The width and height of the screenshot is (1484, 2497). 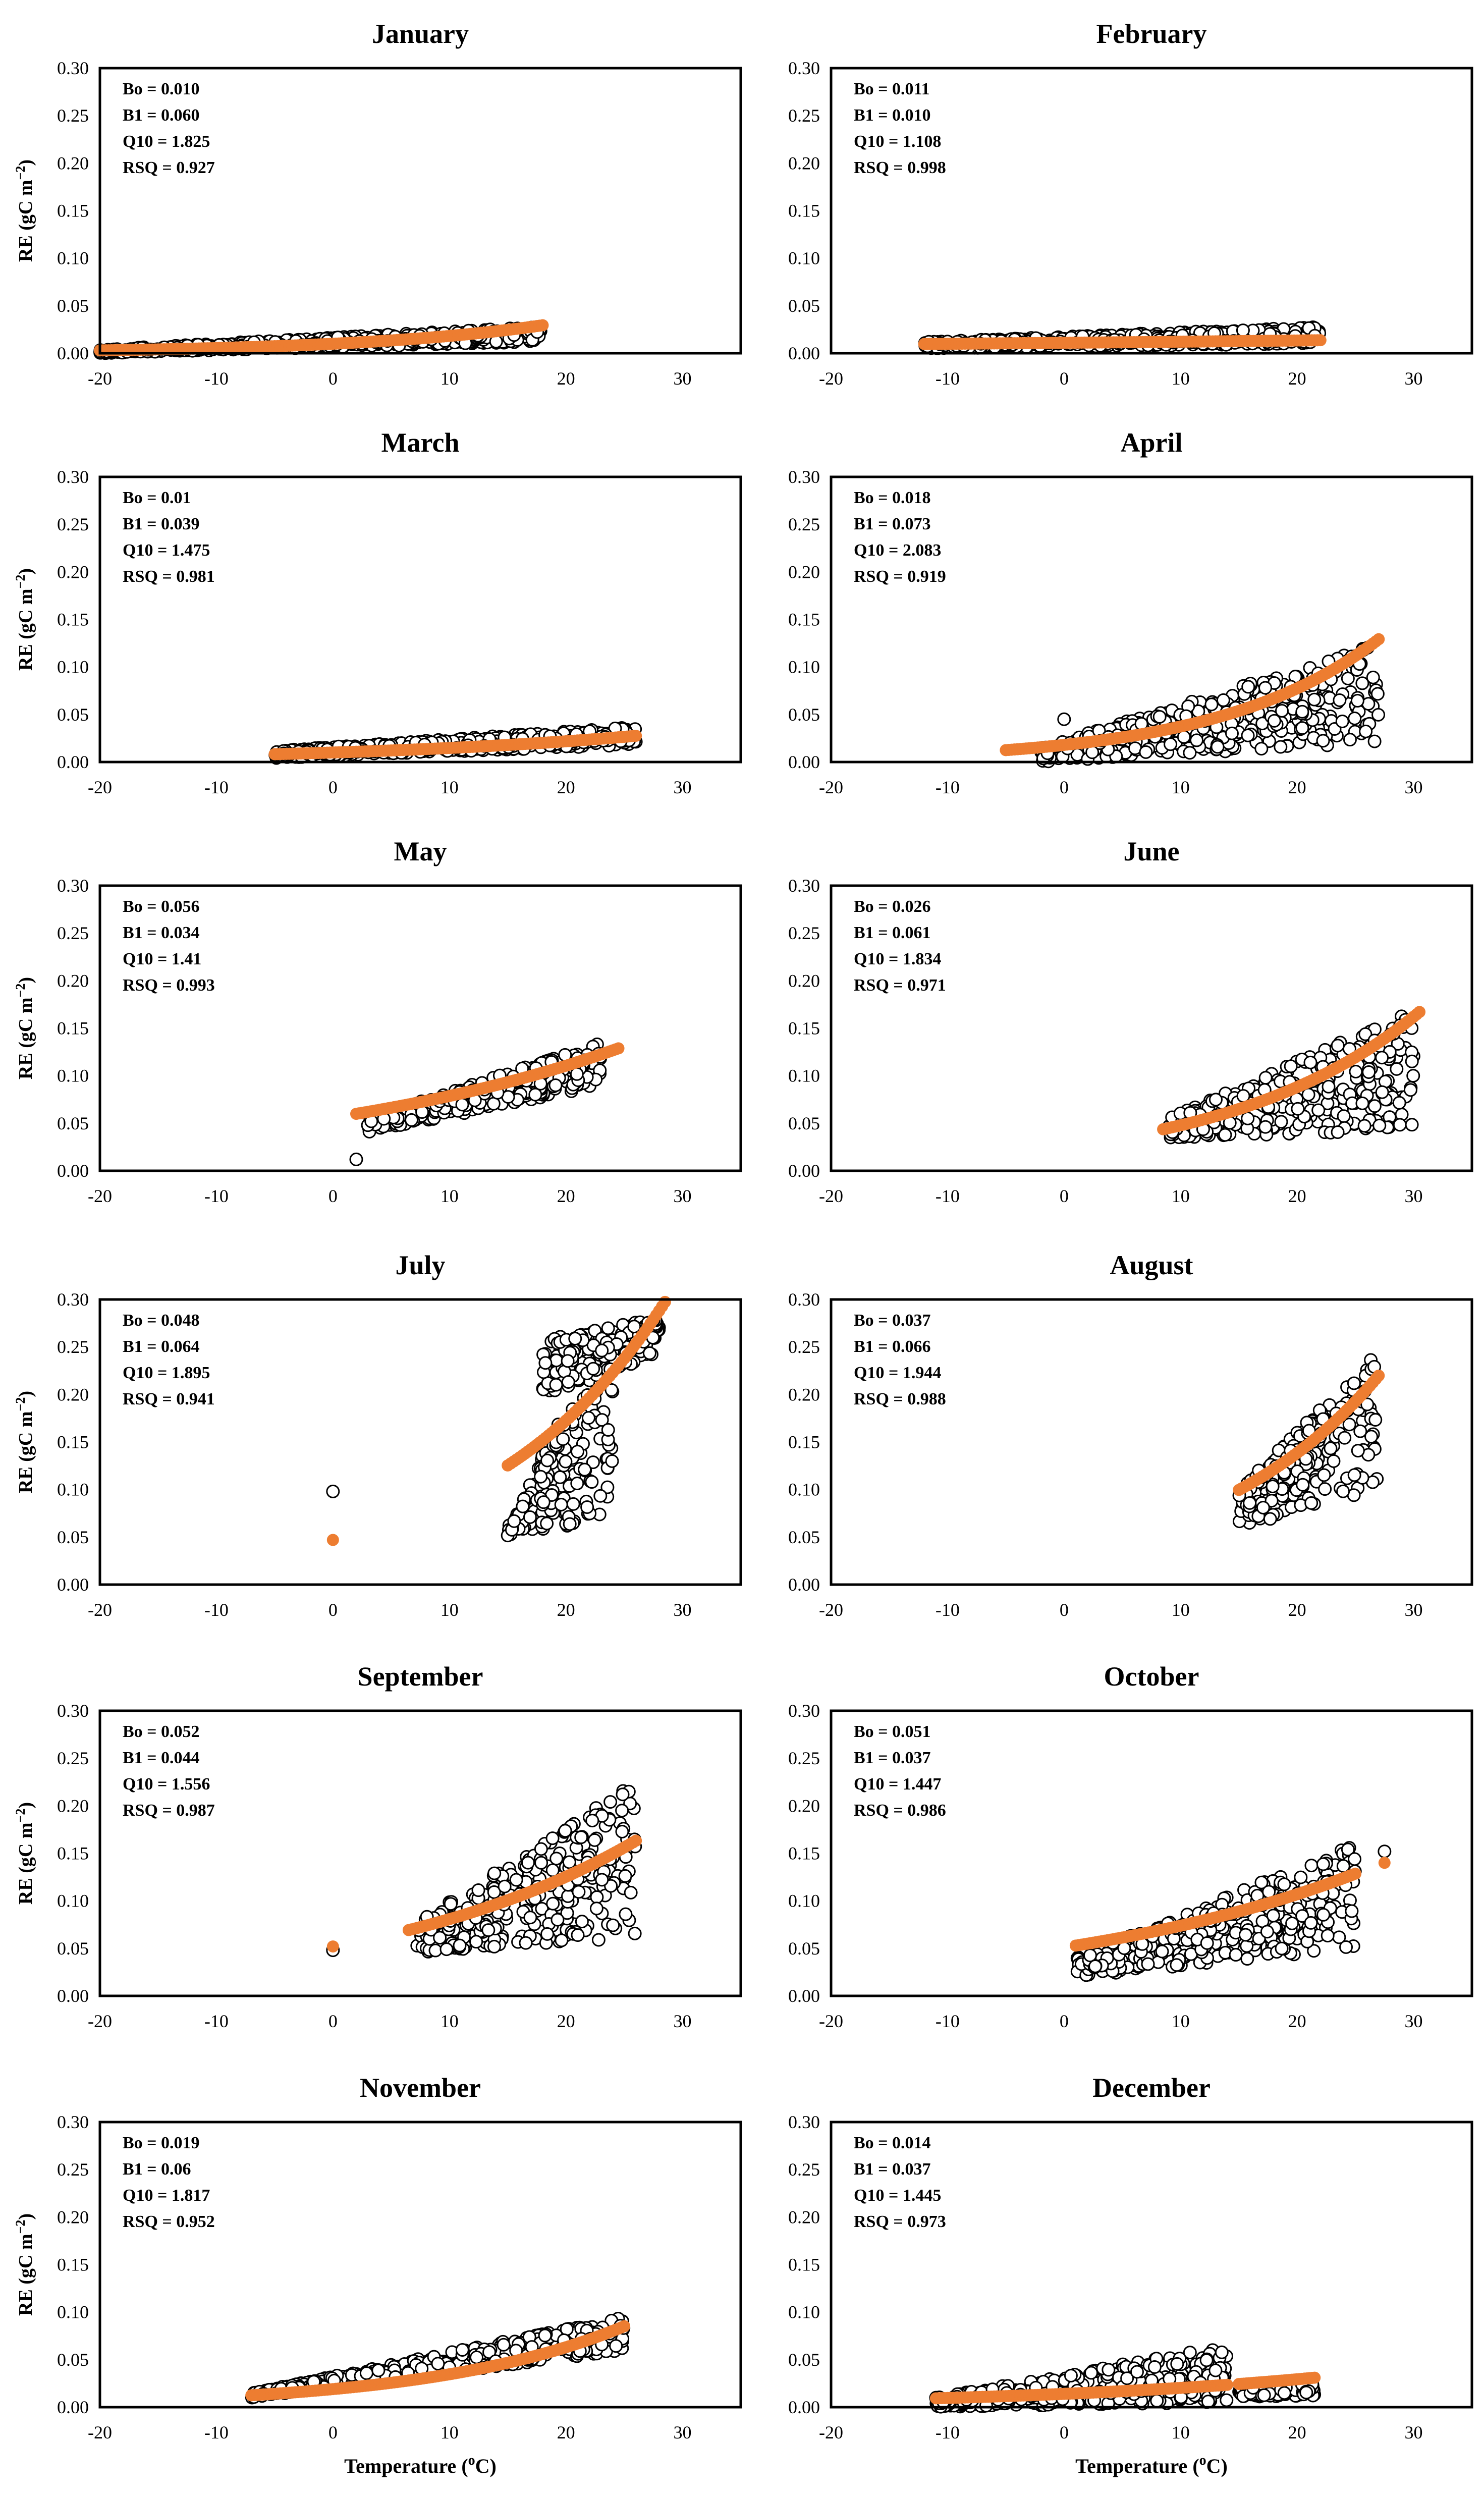 What do you see at coordinates (1151, 1676) in the screenshot?
I see `chart-title: October` at bounding box center [1151, 1676].